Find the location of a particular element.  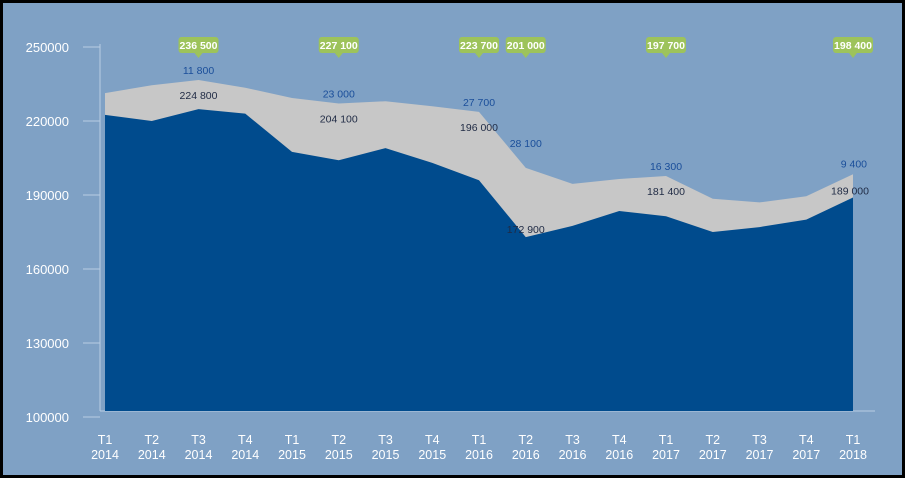

total-badge: 227 100 is located at coordinates (338, 47).